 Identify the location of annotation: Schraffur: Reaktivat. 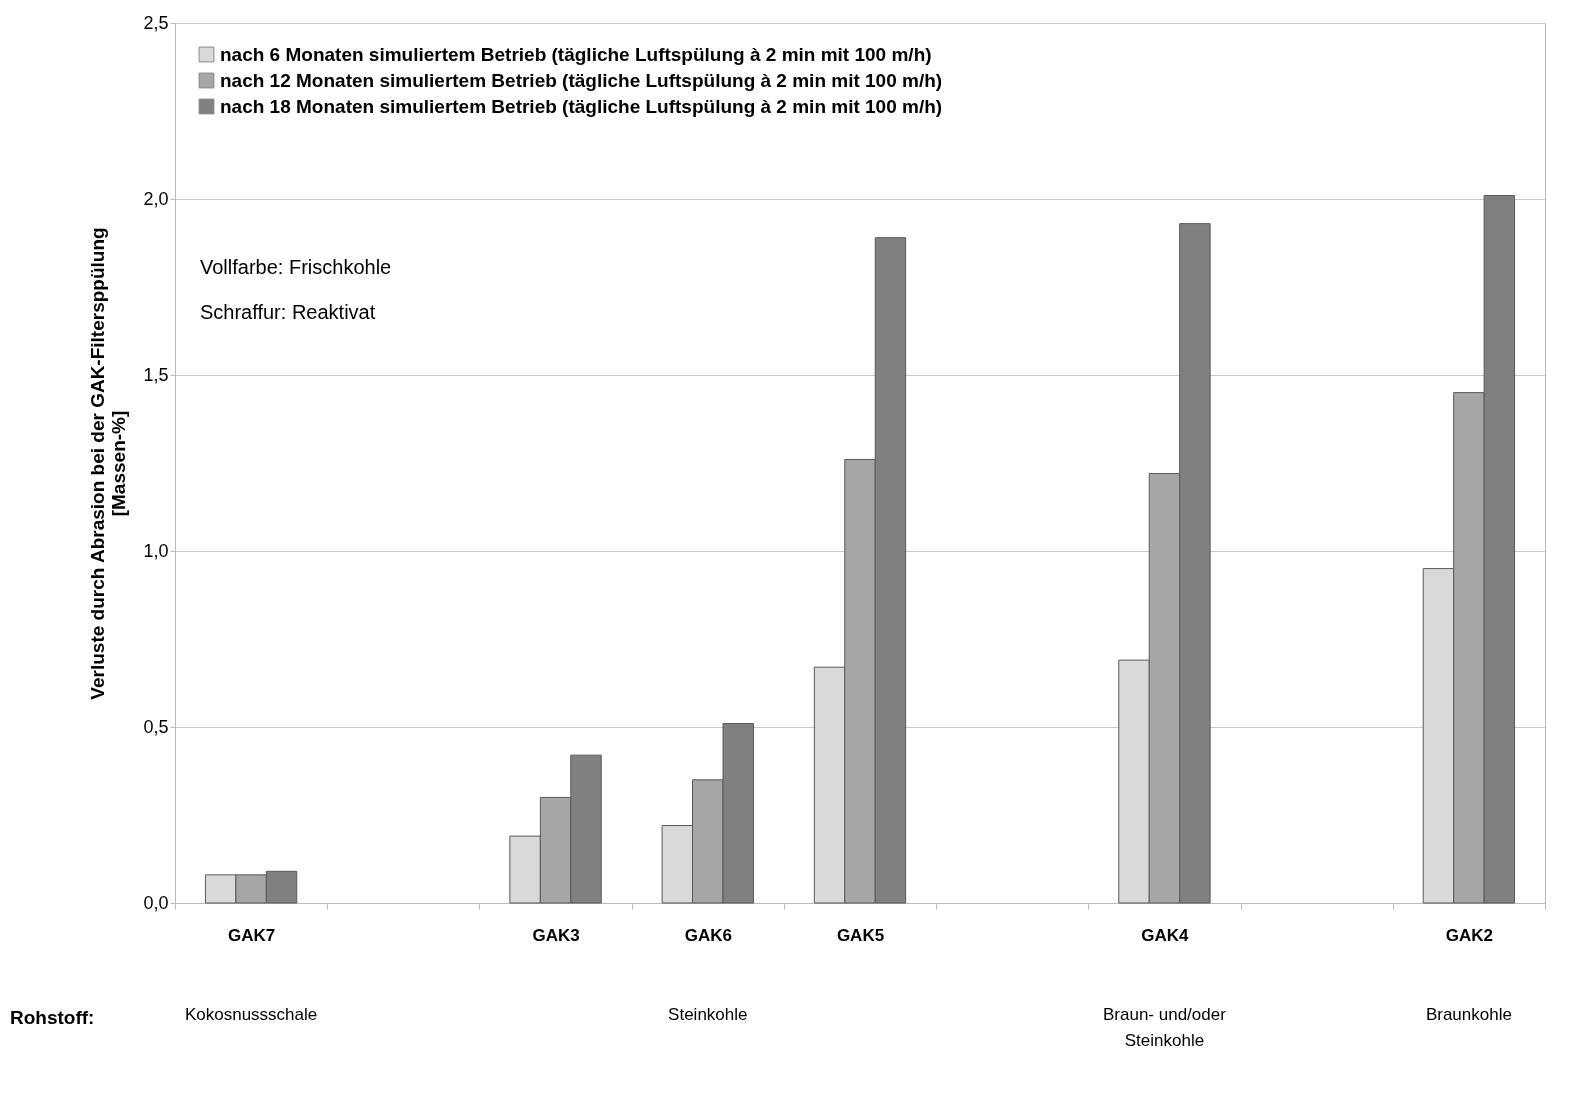
(288, 312).